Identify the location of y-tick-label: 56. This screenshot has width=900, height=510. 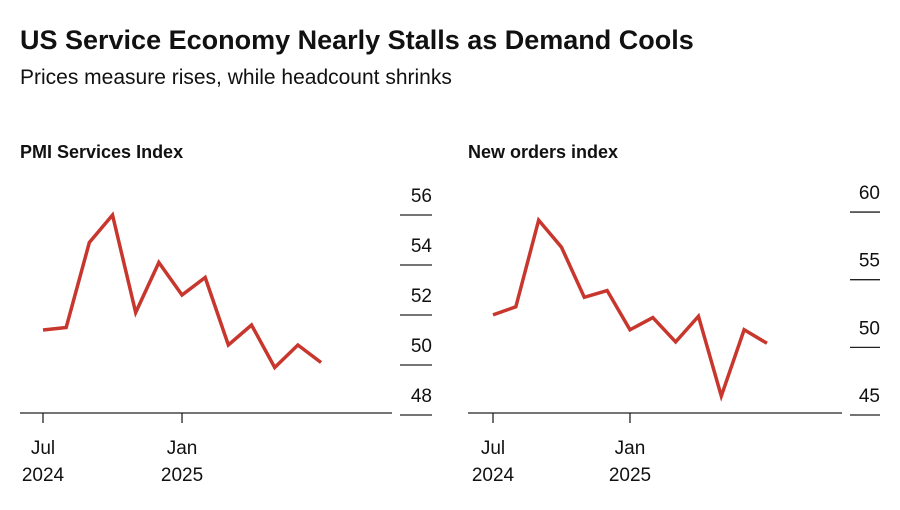
(421, 196).